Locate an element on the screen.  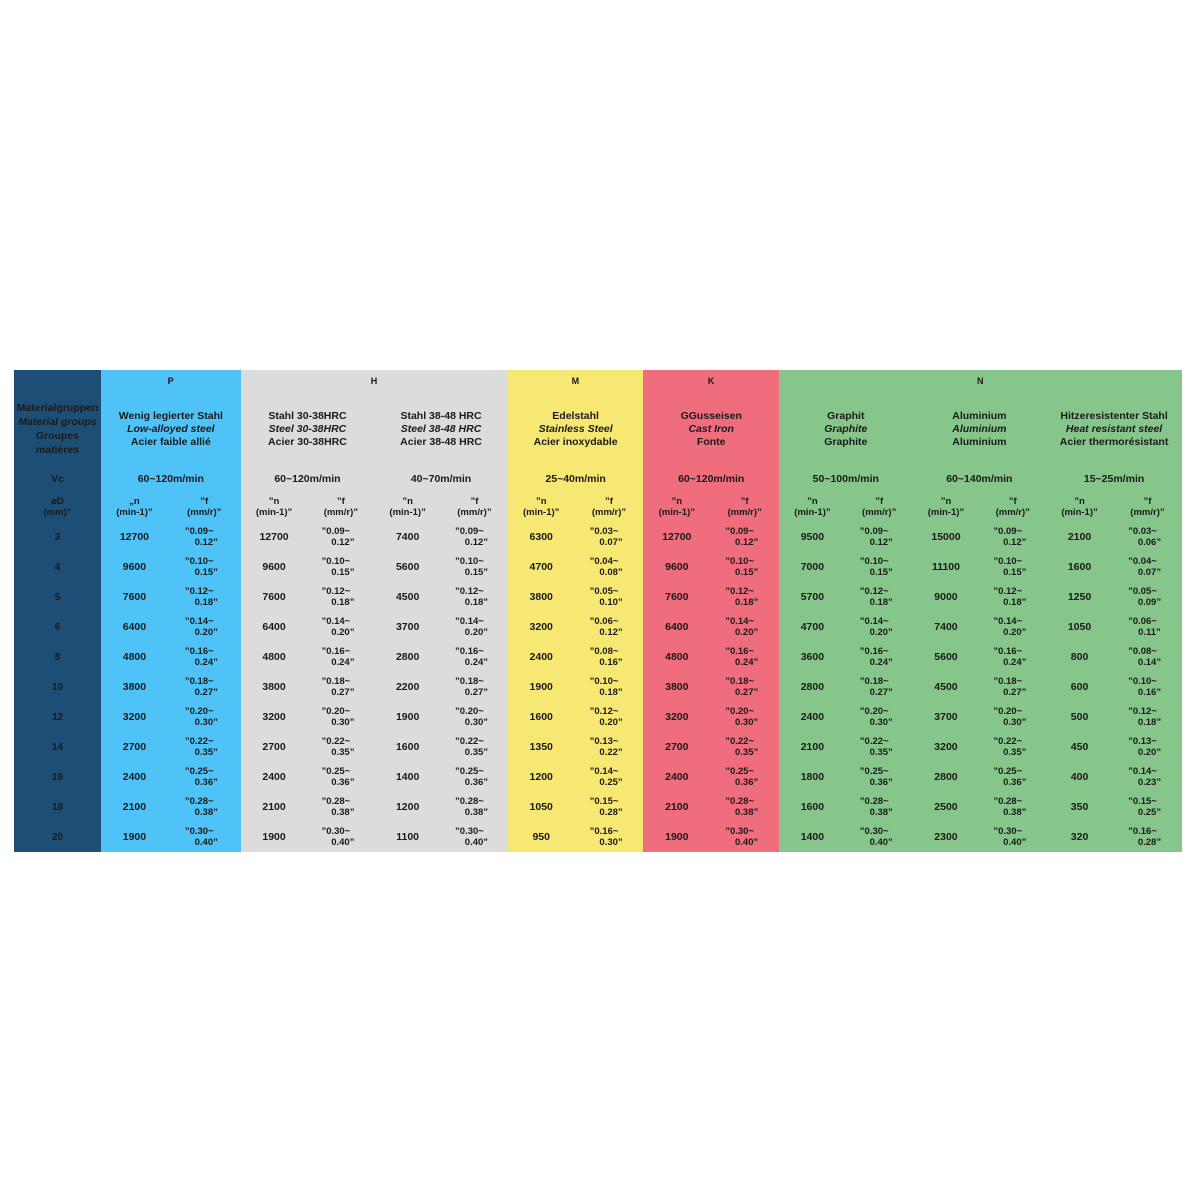
cell-feed-h1: ”0.18~ 0.27” is located at coordinates (341, 687).